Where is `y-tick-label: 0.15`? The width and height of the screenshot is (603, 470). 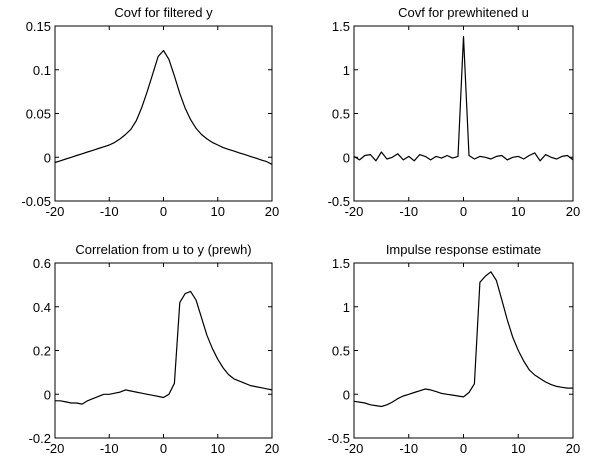 y-tick-label: 0.15 is located at coordinates (38, 26).